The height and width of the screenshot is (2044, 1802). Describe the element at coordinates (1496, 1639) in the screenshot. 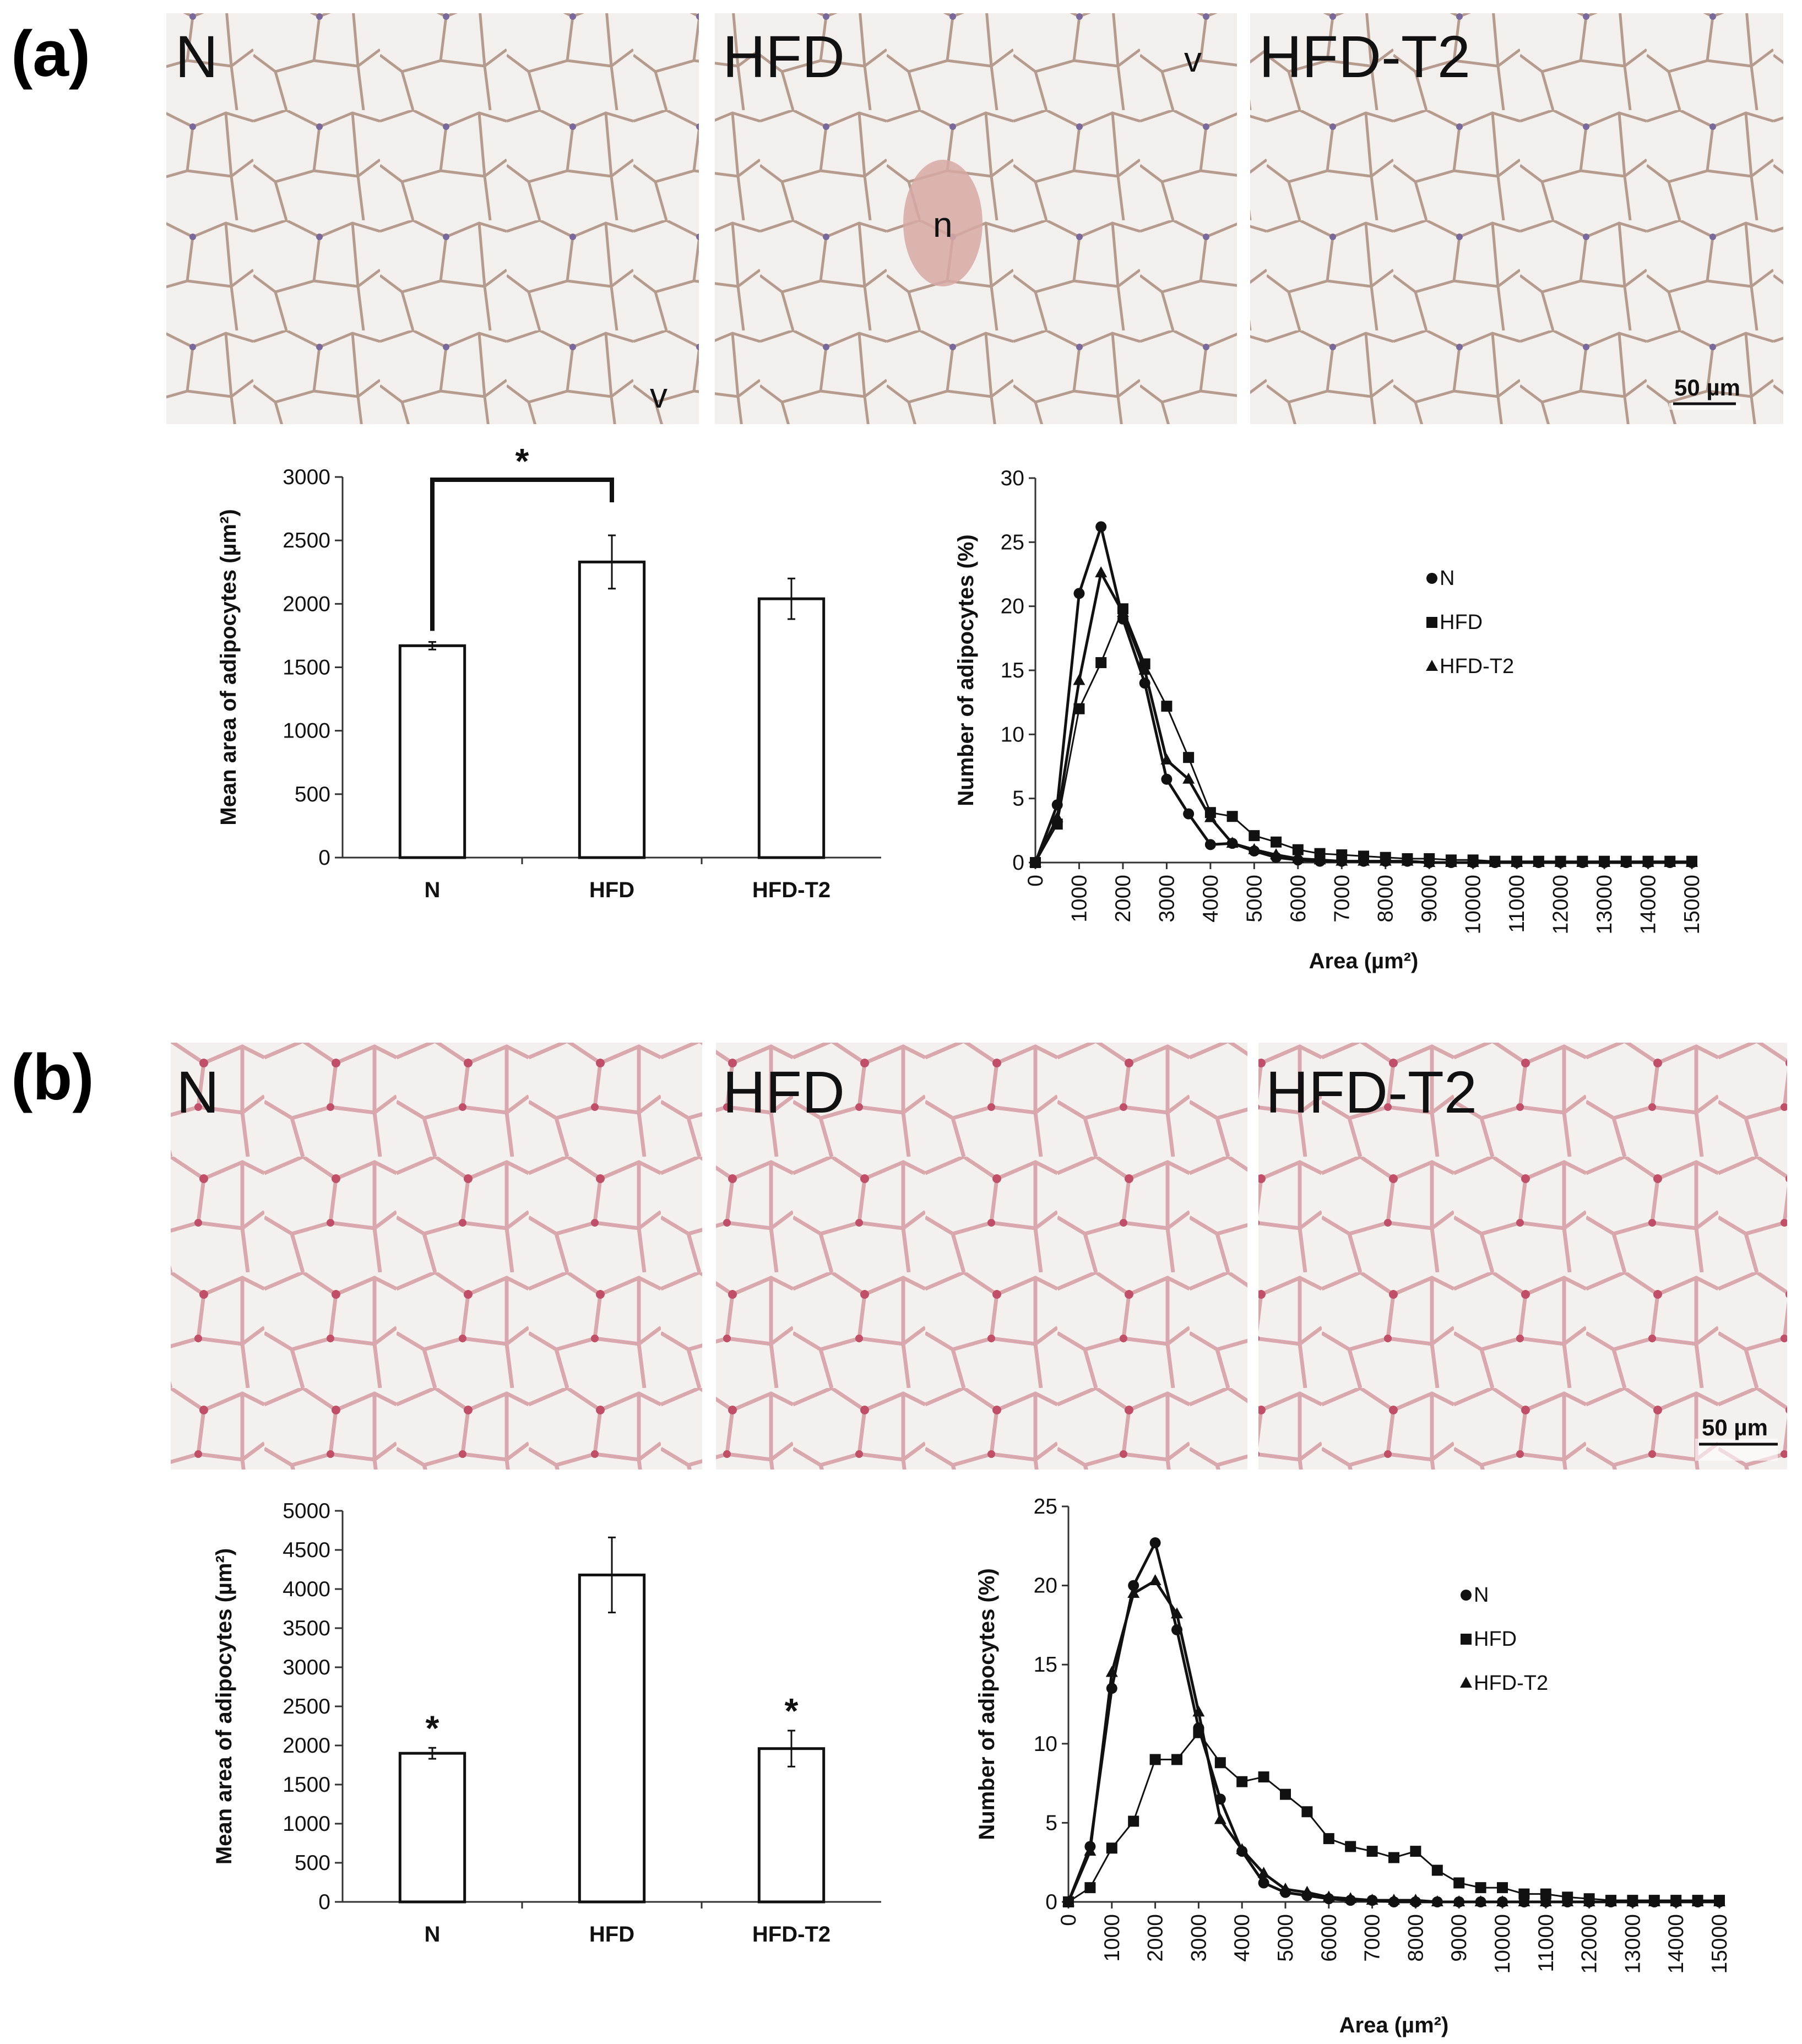

I see `legend-entry: HFD` at that location.